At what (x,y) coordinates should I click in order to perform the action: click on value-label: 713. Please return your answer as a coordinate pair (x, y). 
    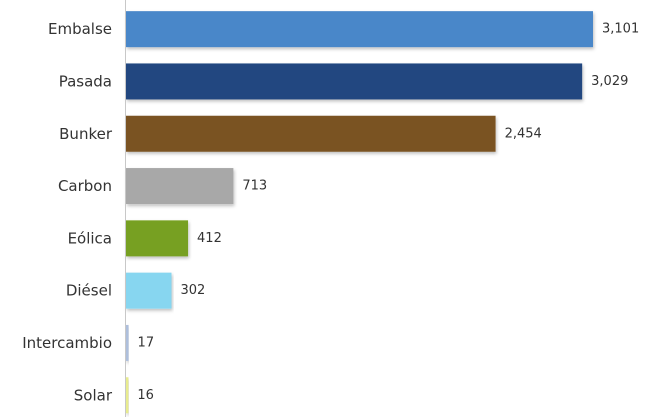
    Looking at the image, I should click on (254, 186).